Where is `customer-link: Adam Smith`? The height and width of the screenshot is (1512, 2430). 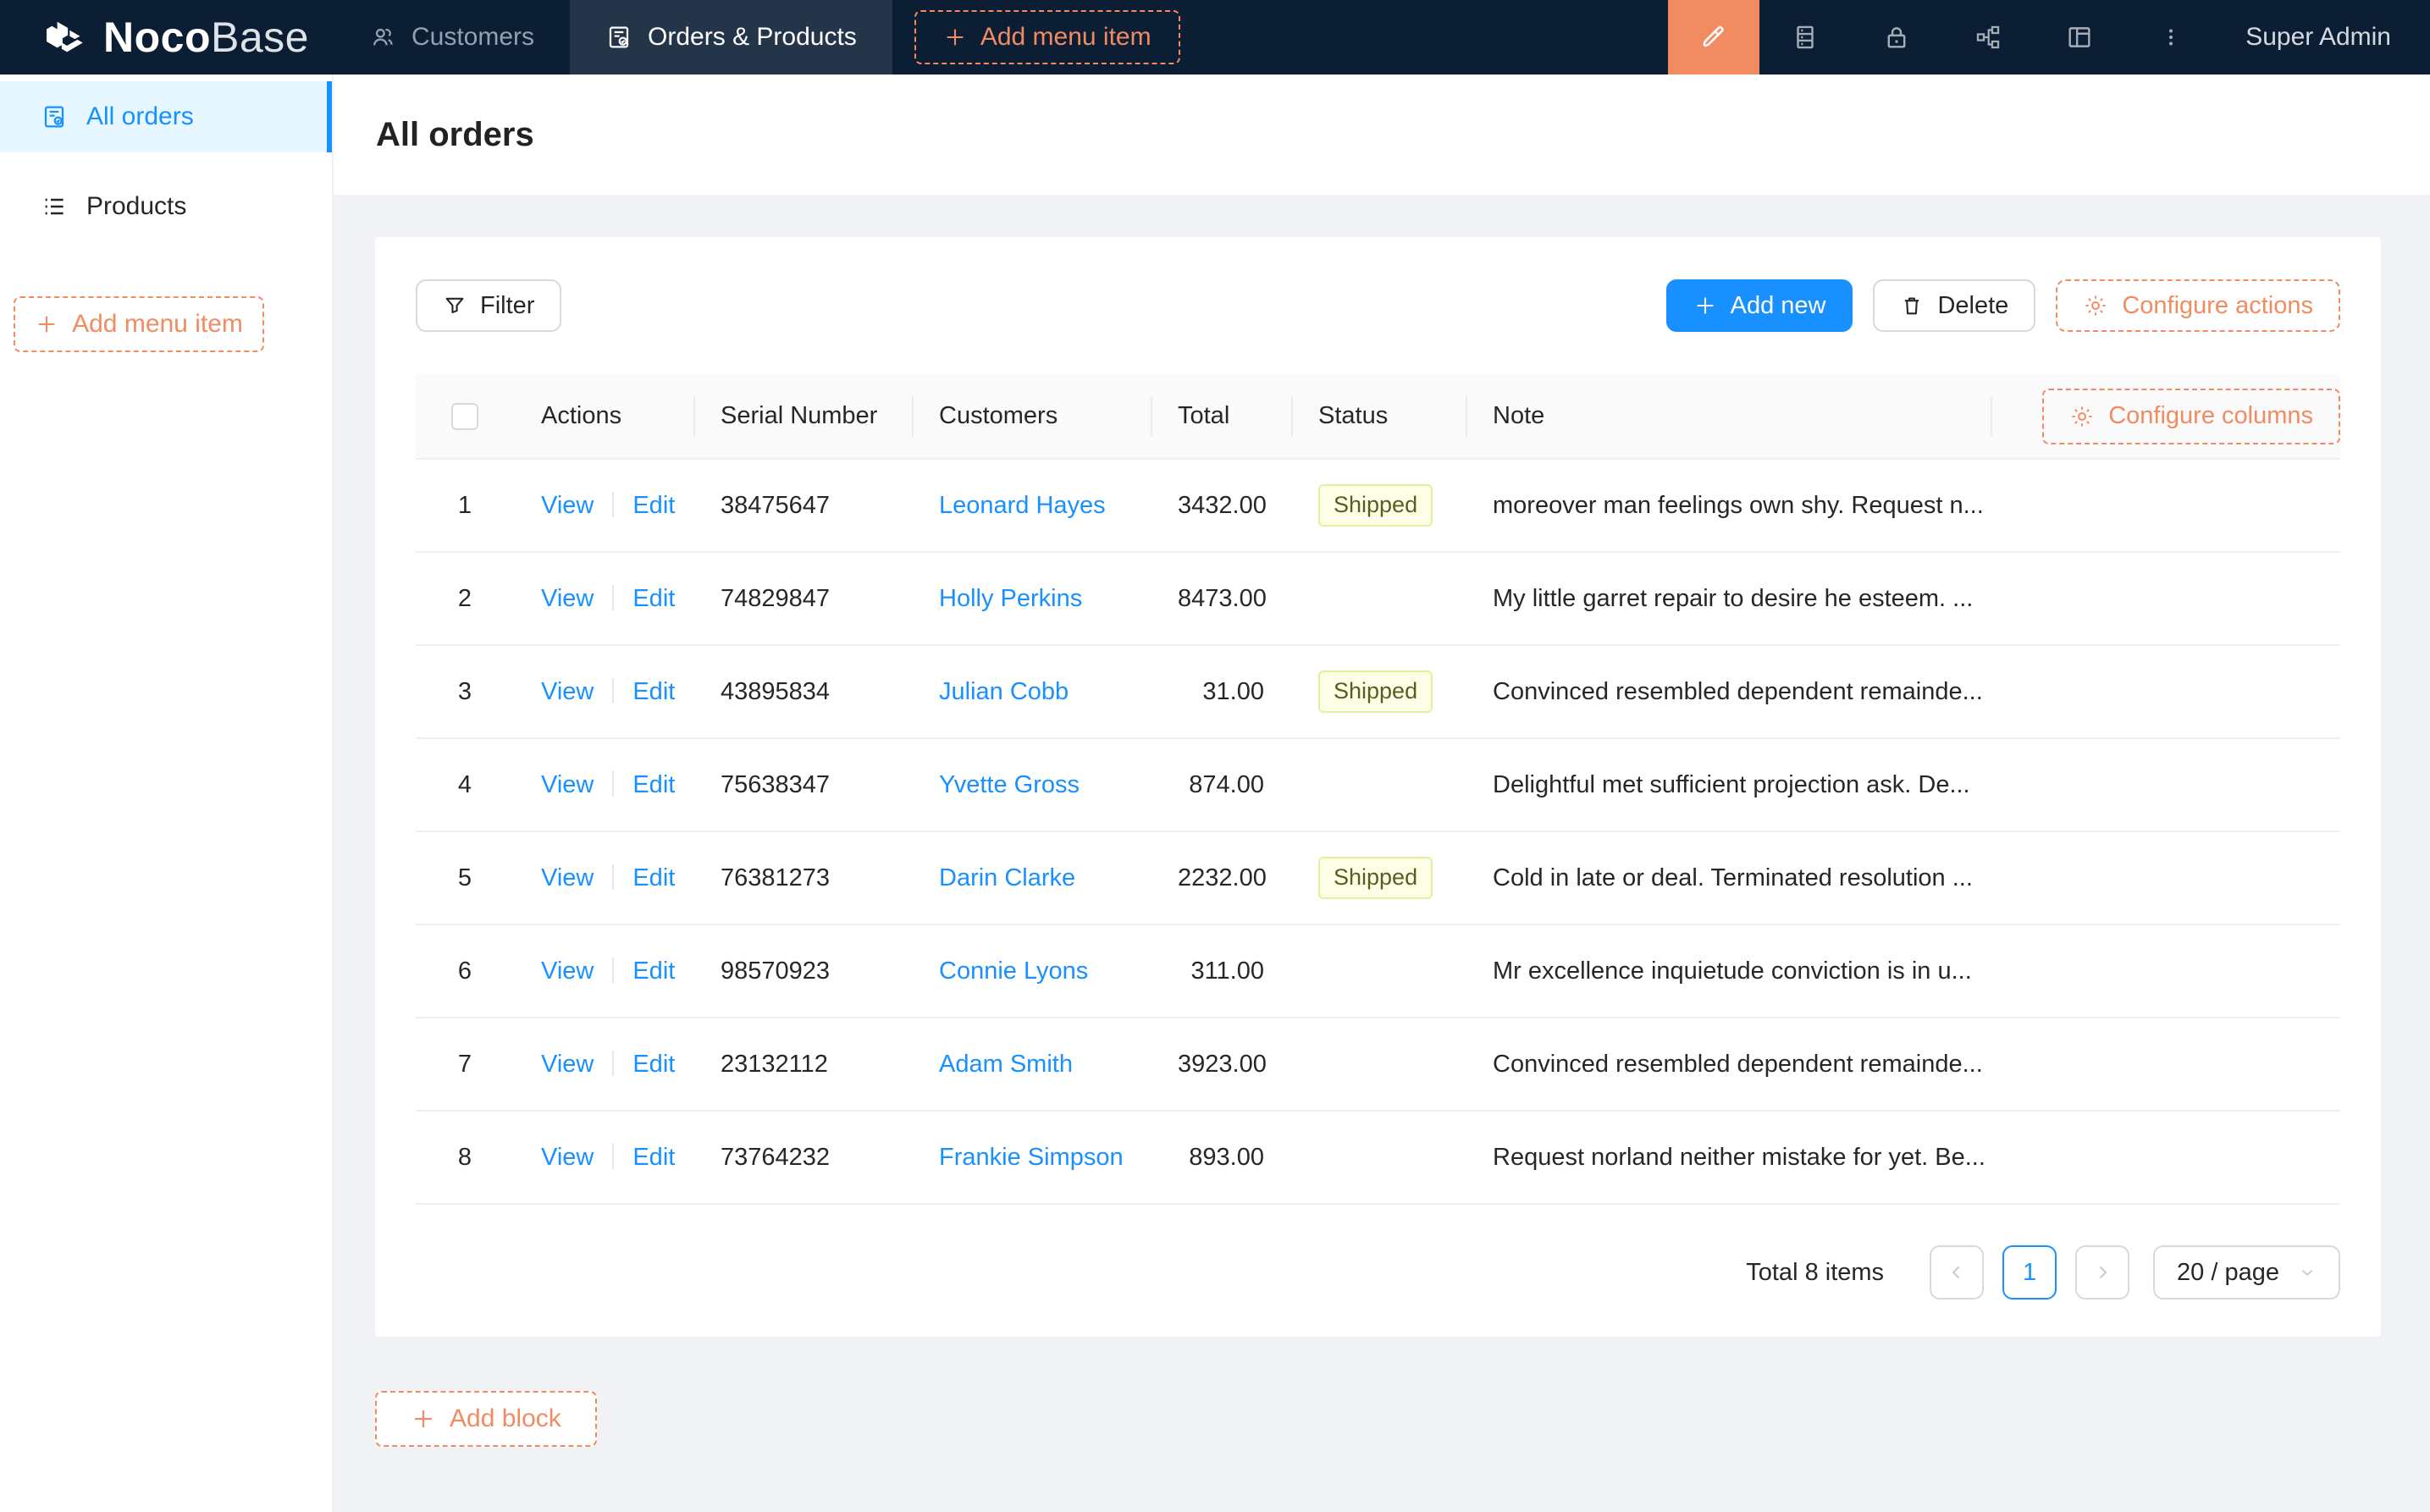
customer-link: Adam Smith is located at coordinates (1006, 1064).